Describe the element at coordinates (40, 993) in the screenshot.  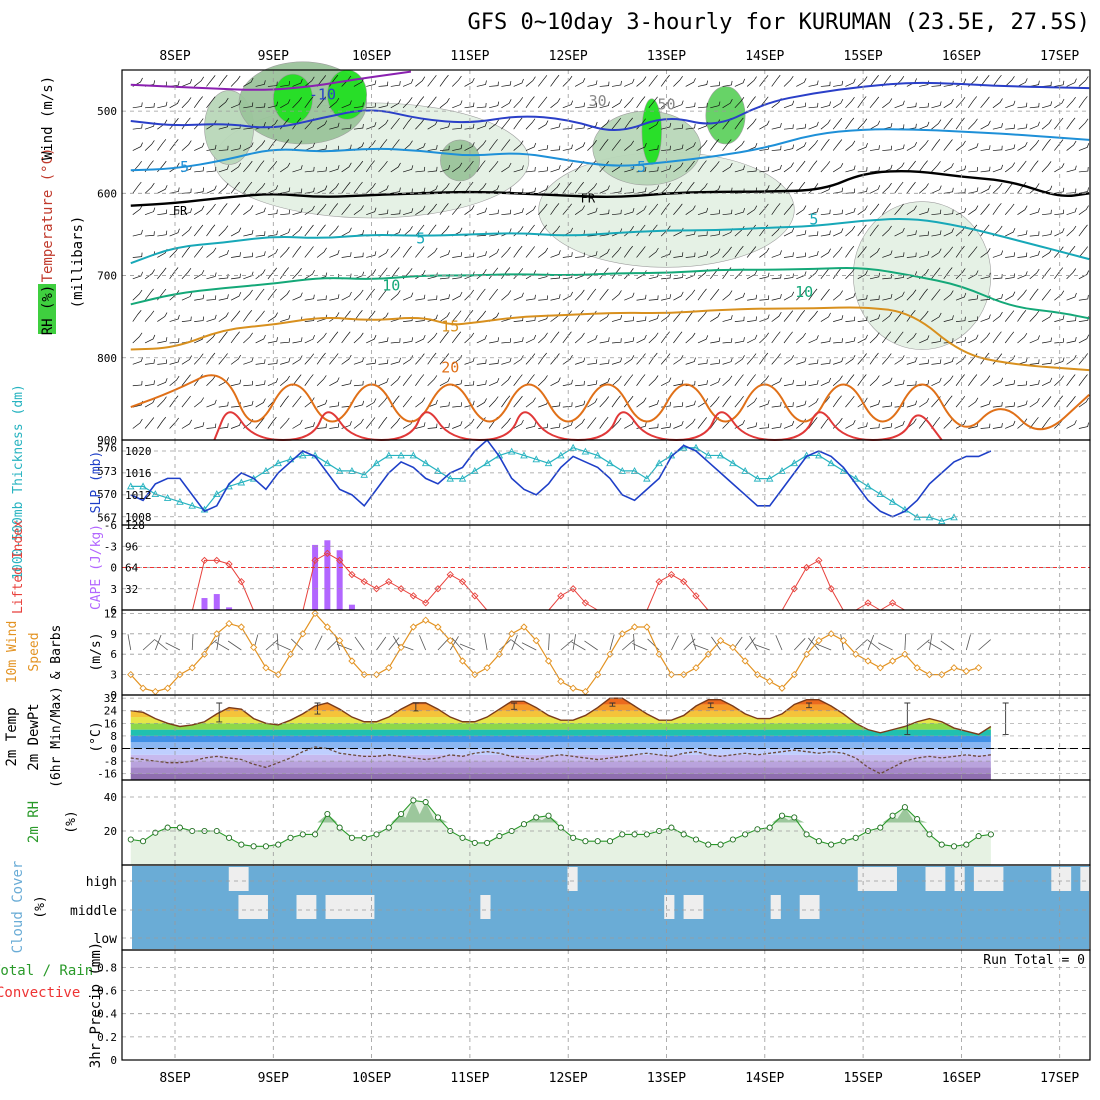
I see `ylabel-precip-convective: Convective` at that location.